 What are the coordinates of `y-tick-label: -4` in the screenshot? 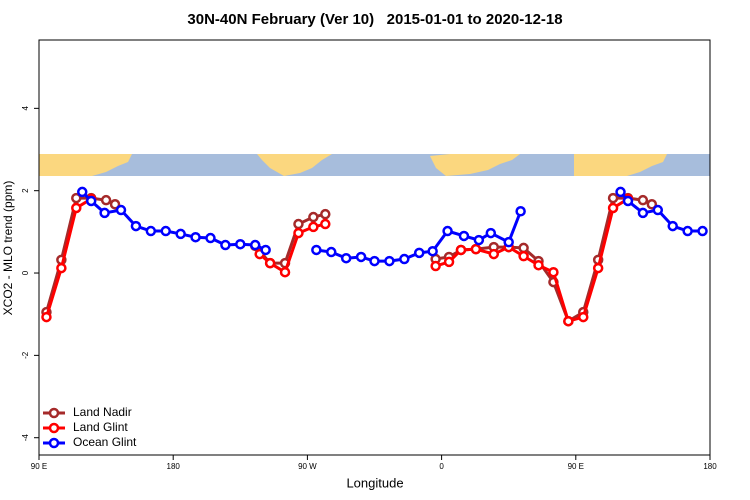 It's located at (25, 438).